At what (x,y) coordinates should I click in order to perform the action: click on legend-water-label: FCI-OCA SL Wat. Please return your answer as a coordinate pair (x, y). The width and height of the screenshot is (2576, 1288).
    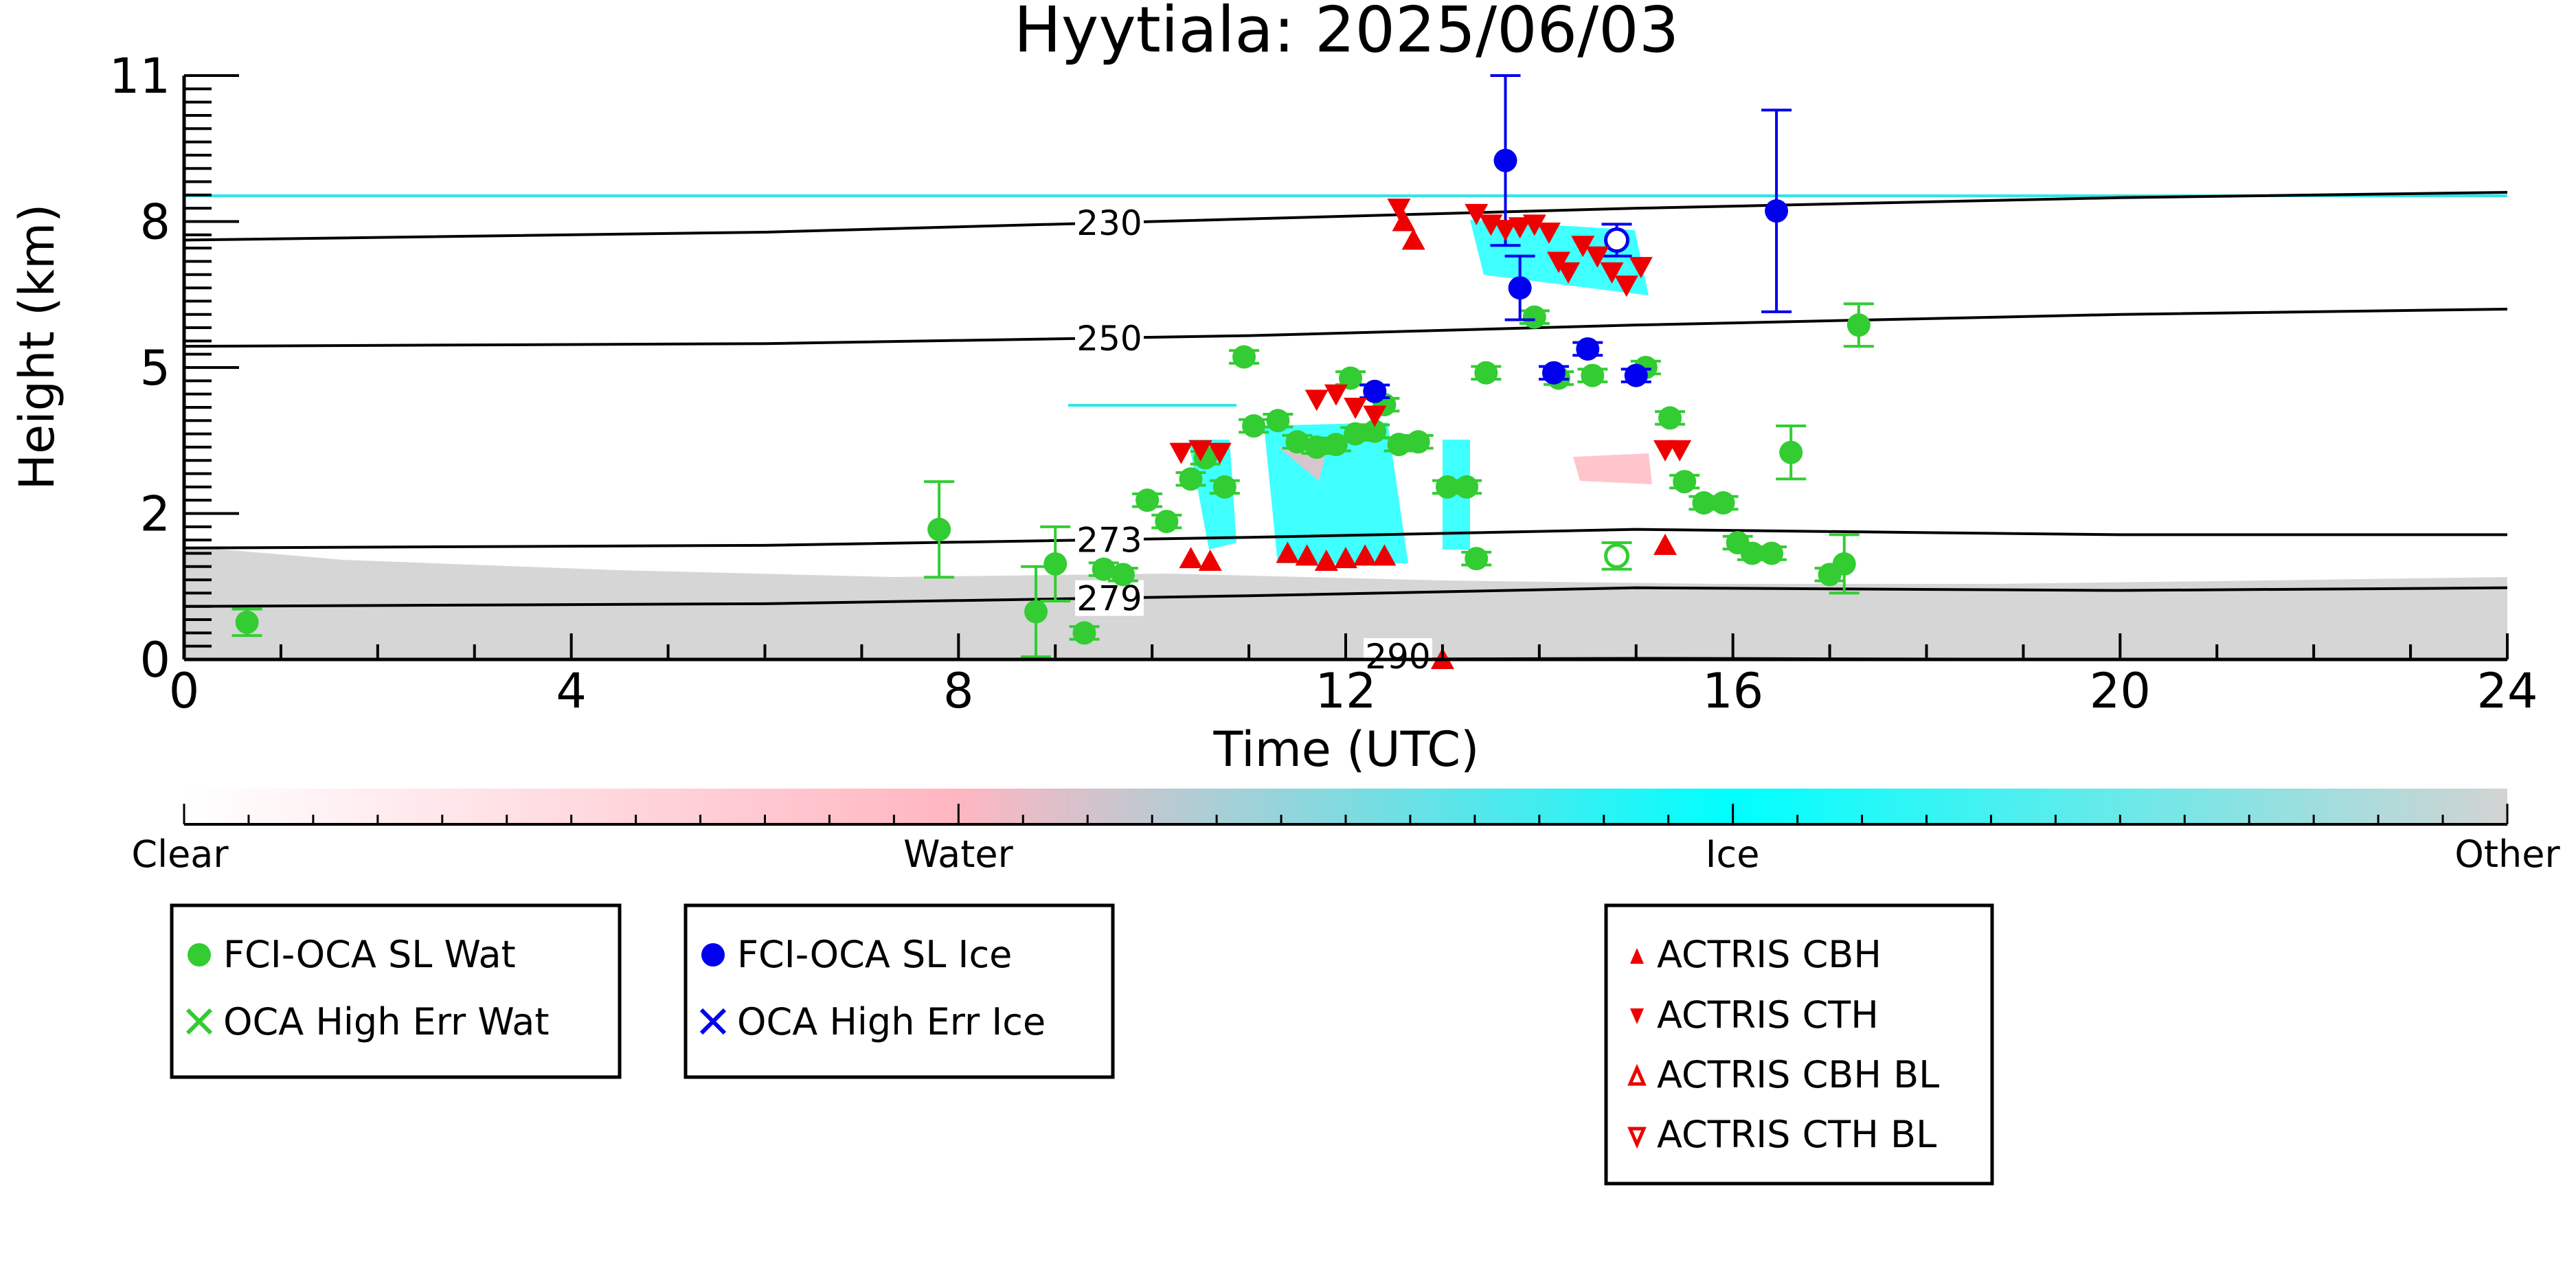
    Looking at the image, I should click on (369, 954).